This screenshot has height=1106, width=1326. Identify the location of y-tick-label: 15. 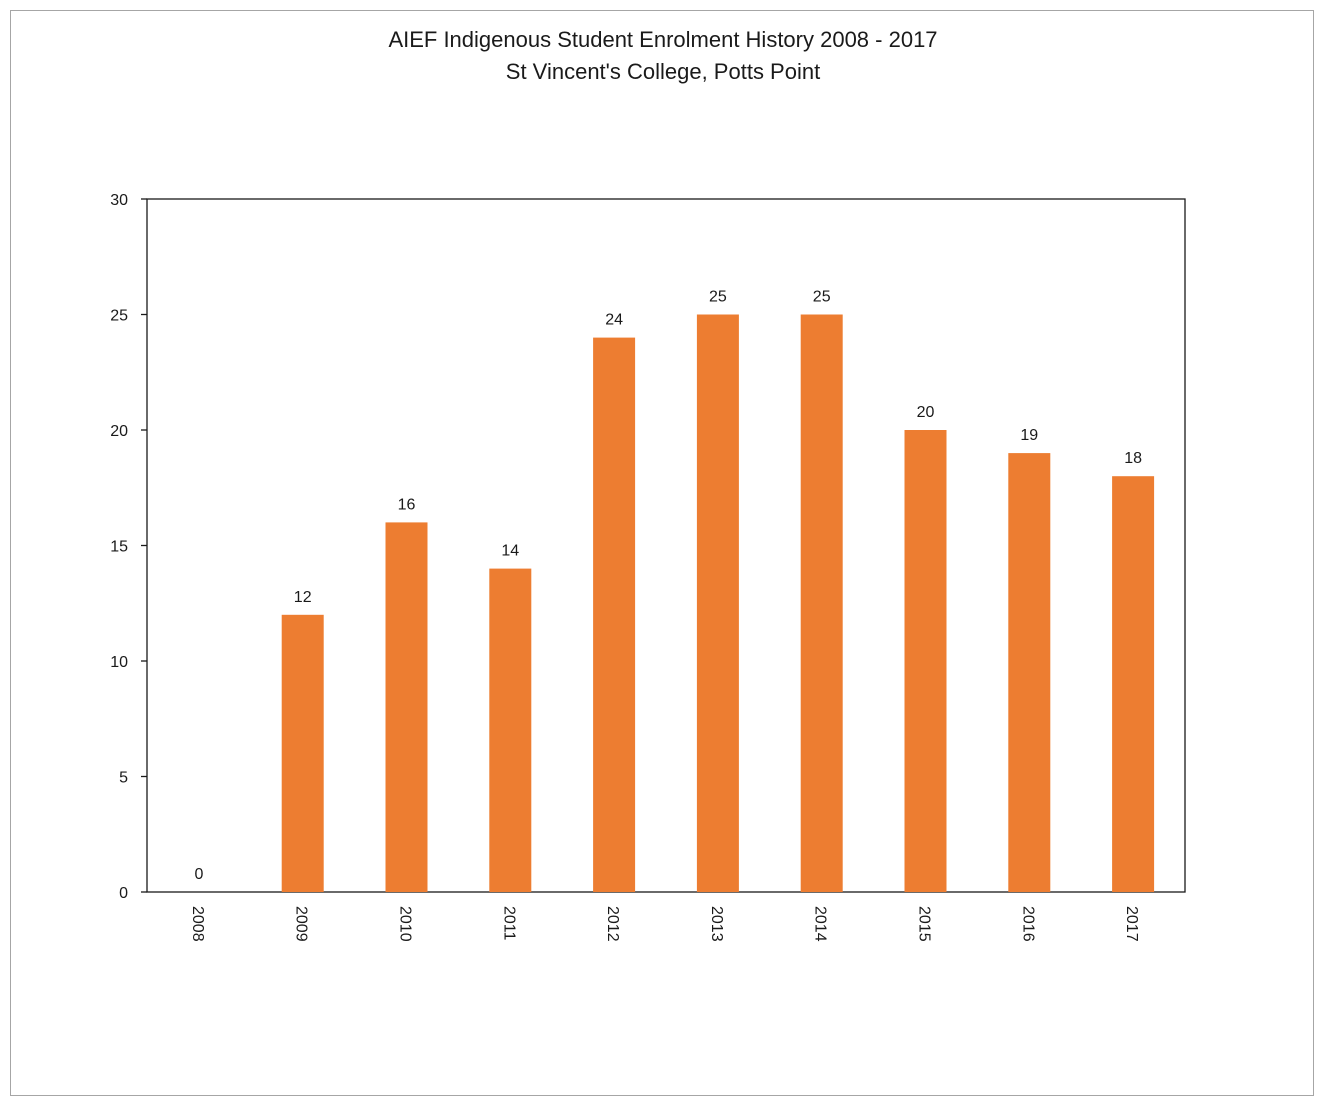
(119, 547).